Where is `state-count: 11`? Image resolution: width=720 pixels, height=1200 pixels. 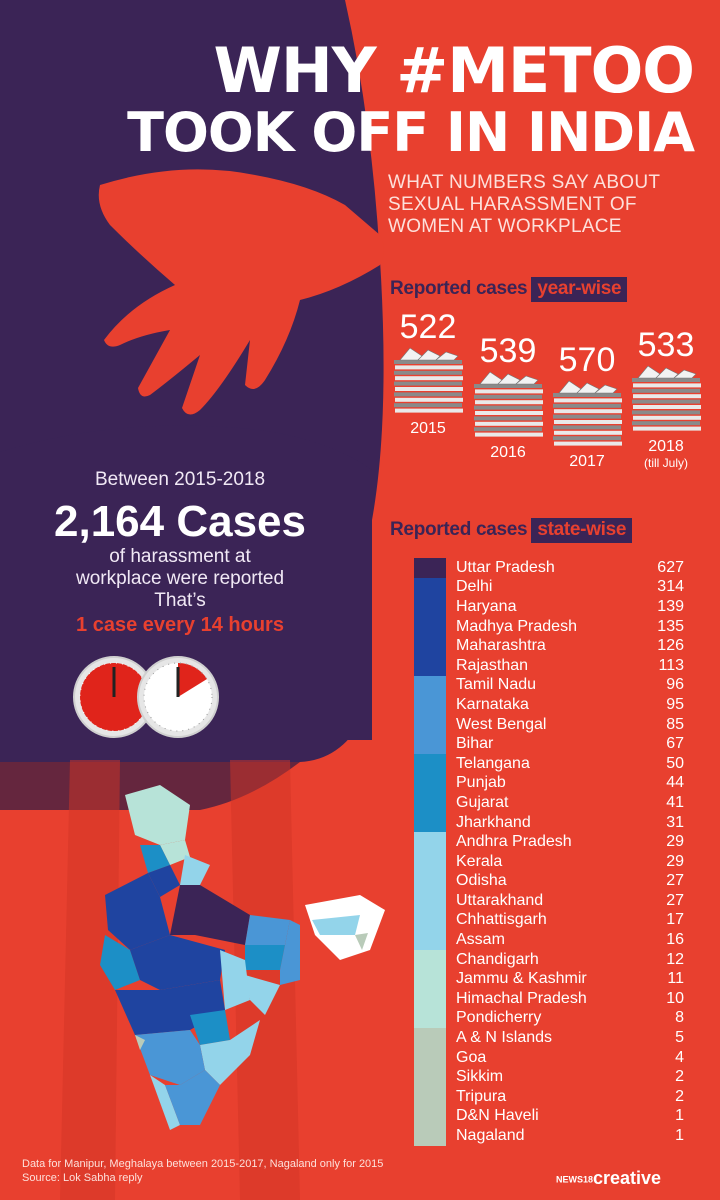
state-count: 11 is located at coordinates (675, 979).